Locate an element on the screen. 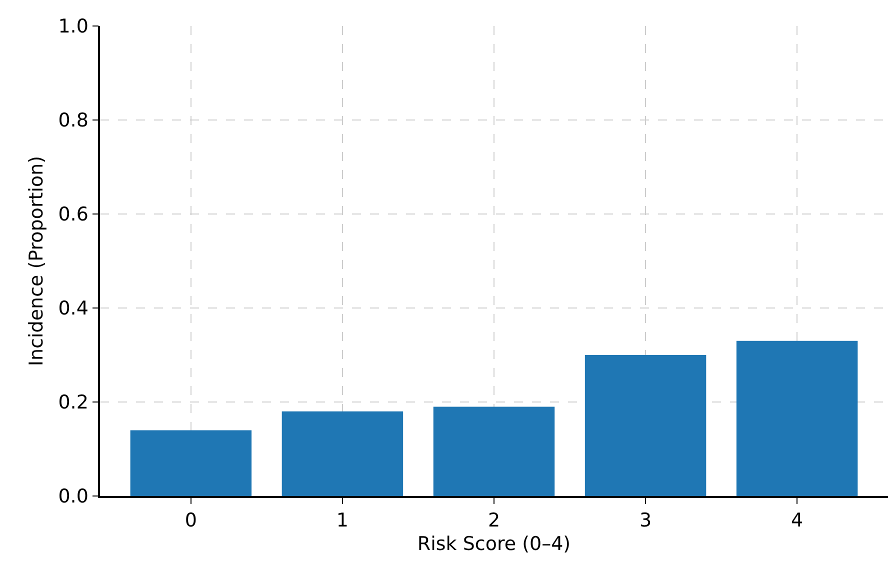  y-tick-label: 0.4 is located at coordinates (73, 309).